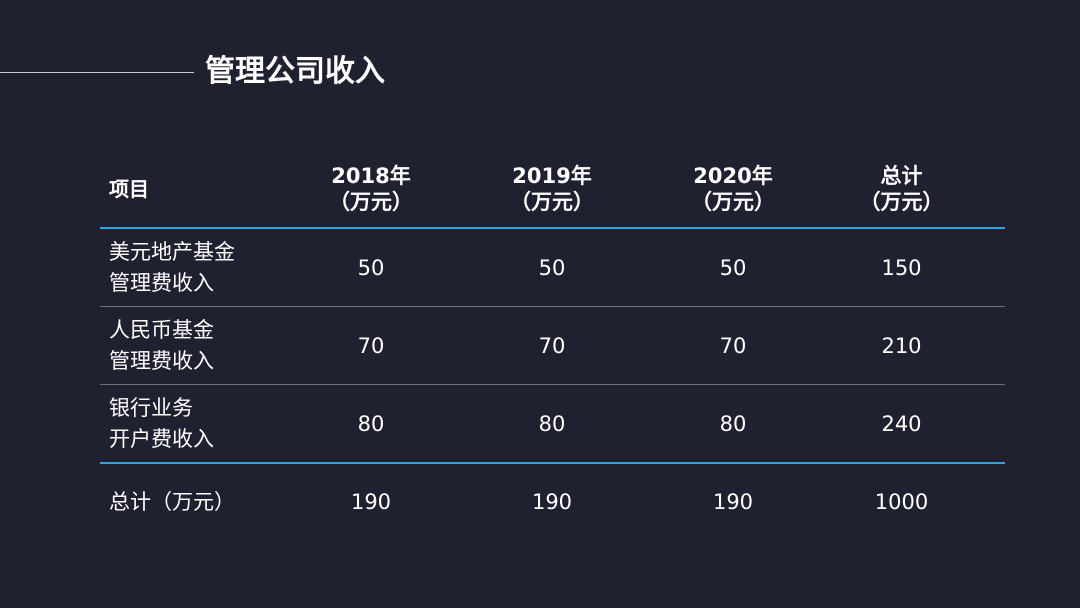  Describe the element at coordinates (161, 438) in the screenshot. I see `row-label-line2: 开户费收入` at that location.